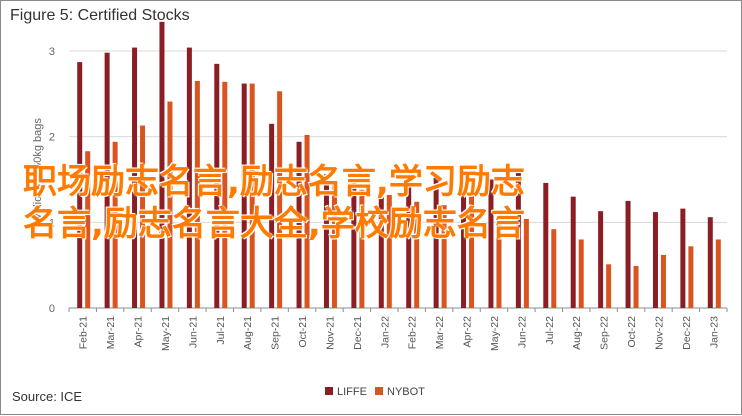 The height and width of the screenshot is (416, 742). What do you see at coordinates (632, 332) in the screenshot?
I see `x-tick-label: Oct-22` at bounding box center [632, 332].